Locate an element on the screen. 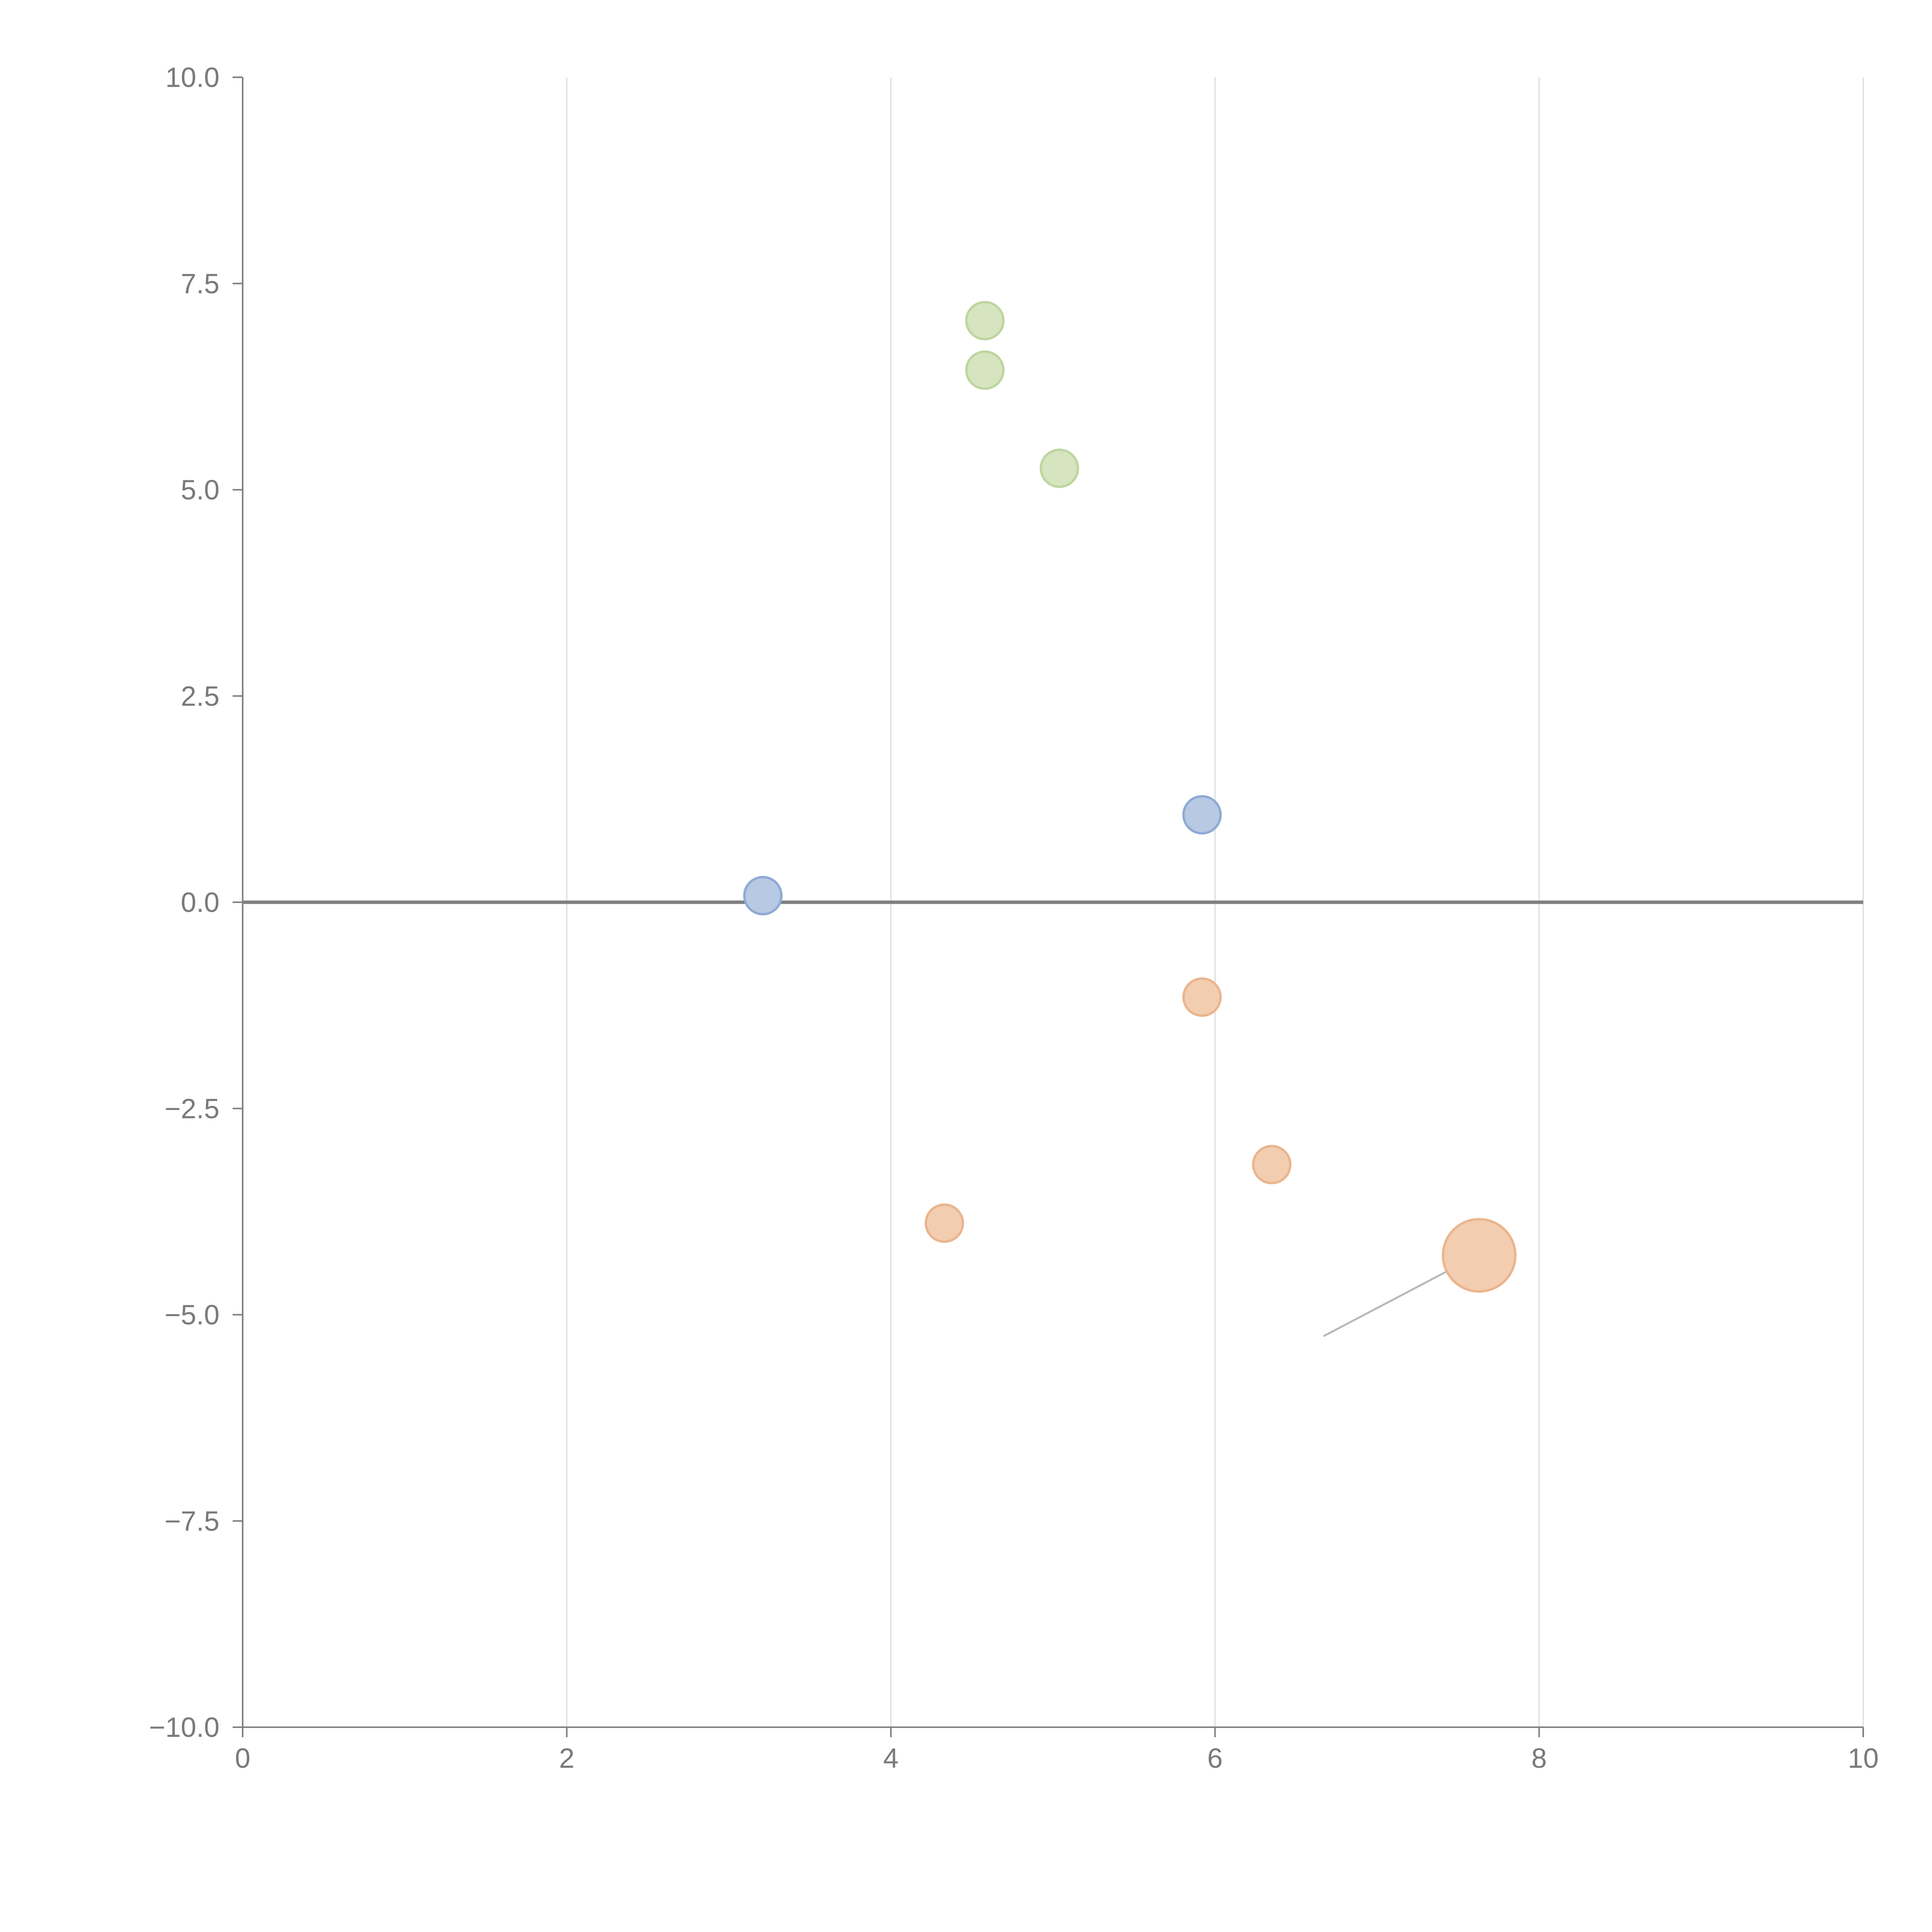 The height and width of the screenshot is (1932, 1932). y-tick-label: −10.0 is located at coordinates (184, 1728).